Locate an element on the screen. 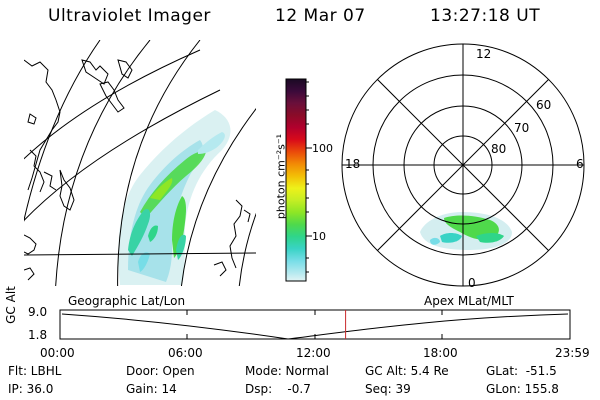  timeline-xtick-0000: 00:00 is located at coordinates (57, 353).